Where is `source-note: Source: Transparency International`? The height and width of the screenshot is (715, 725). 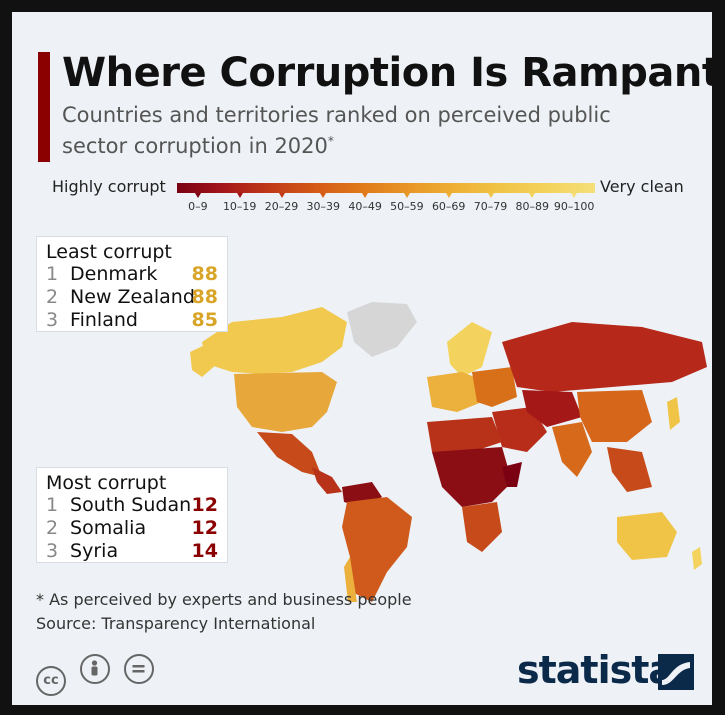 source-note: Source: Transparency International is located at coordinates (176, 623).